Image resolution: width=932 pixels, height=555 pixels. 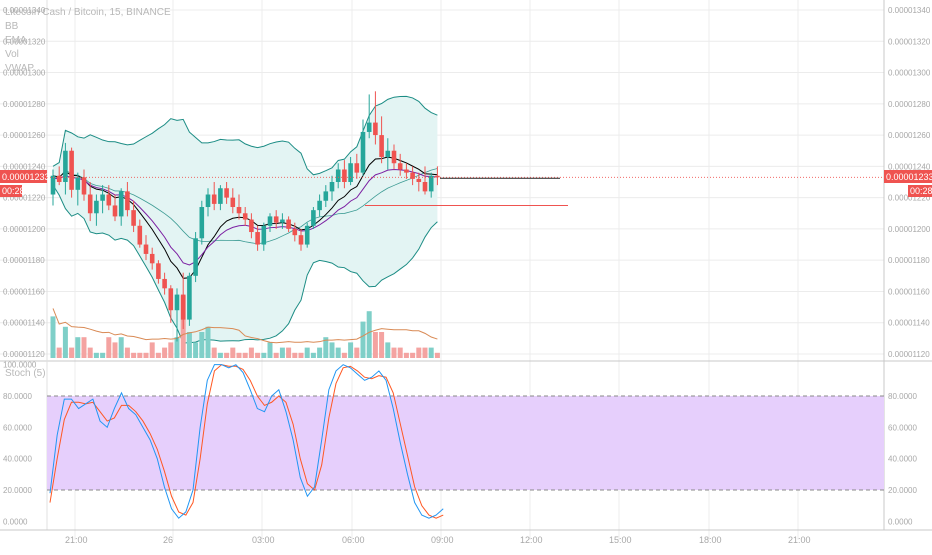 I want to click on current-price-right: 0.00001233, so click(x=909, y=177).